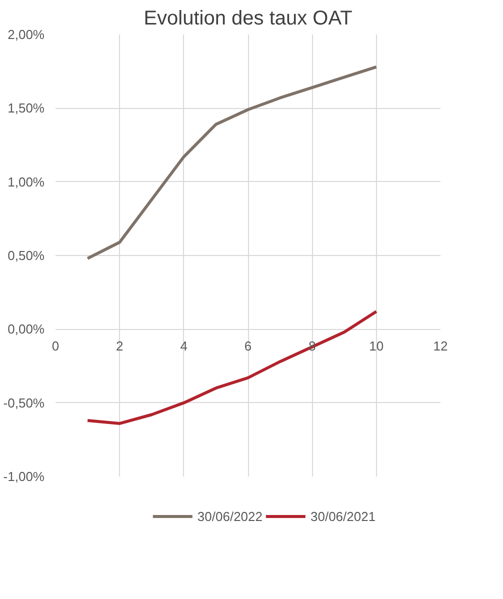 The height and width of the screenshot is (599, 503). What do you see at coordinates (248, 346) in the screenshot?
I see `x-tick-label: 6` at bounding box center [248, 346].